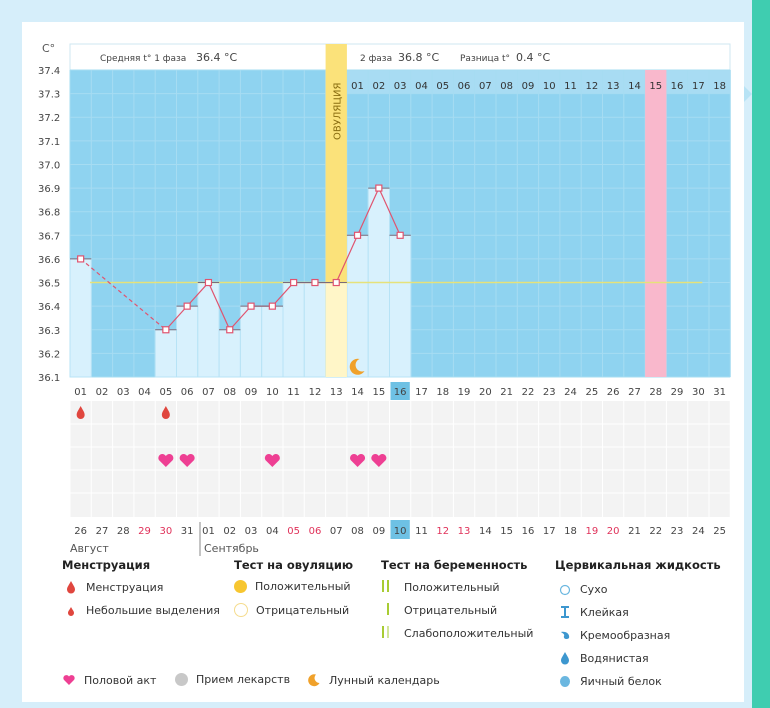 Image resolution: width=770 pixels, height=708 pixels. I want to click on dpo-label: 05, so click(442, 86).